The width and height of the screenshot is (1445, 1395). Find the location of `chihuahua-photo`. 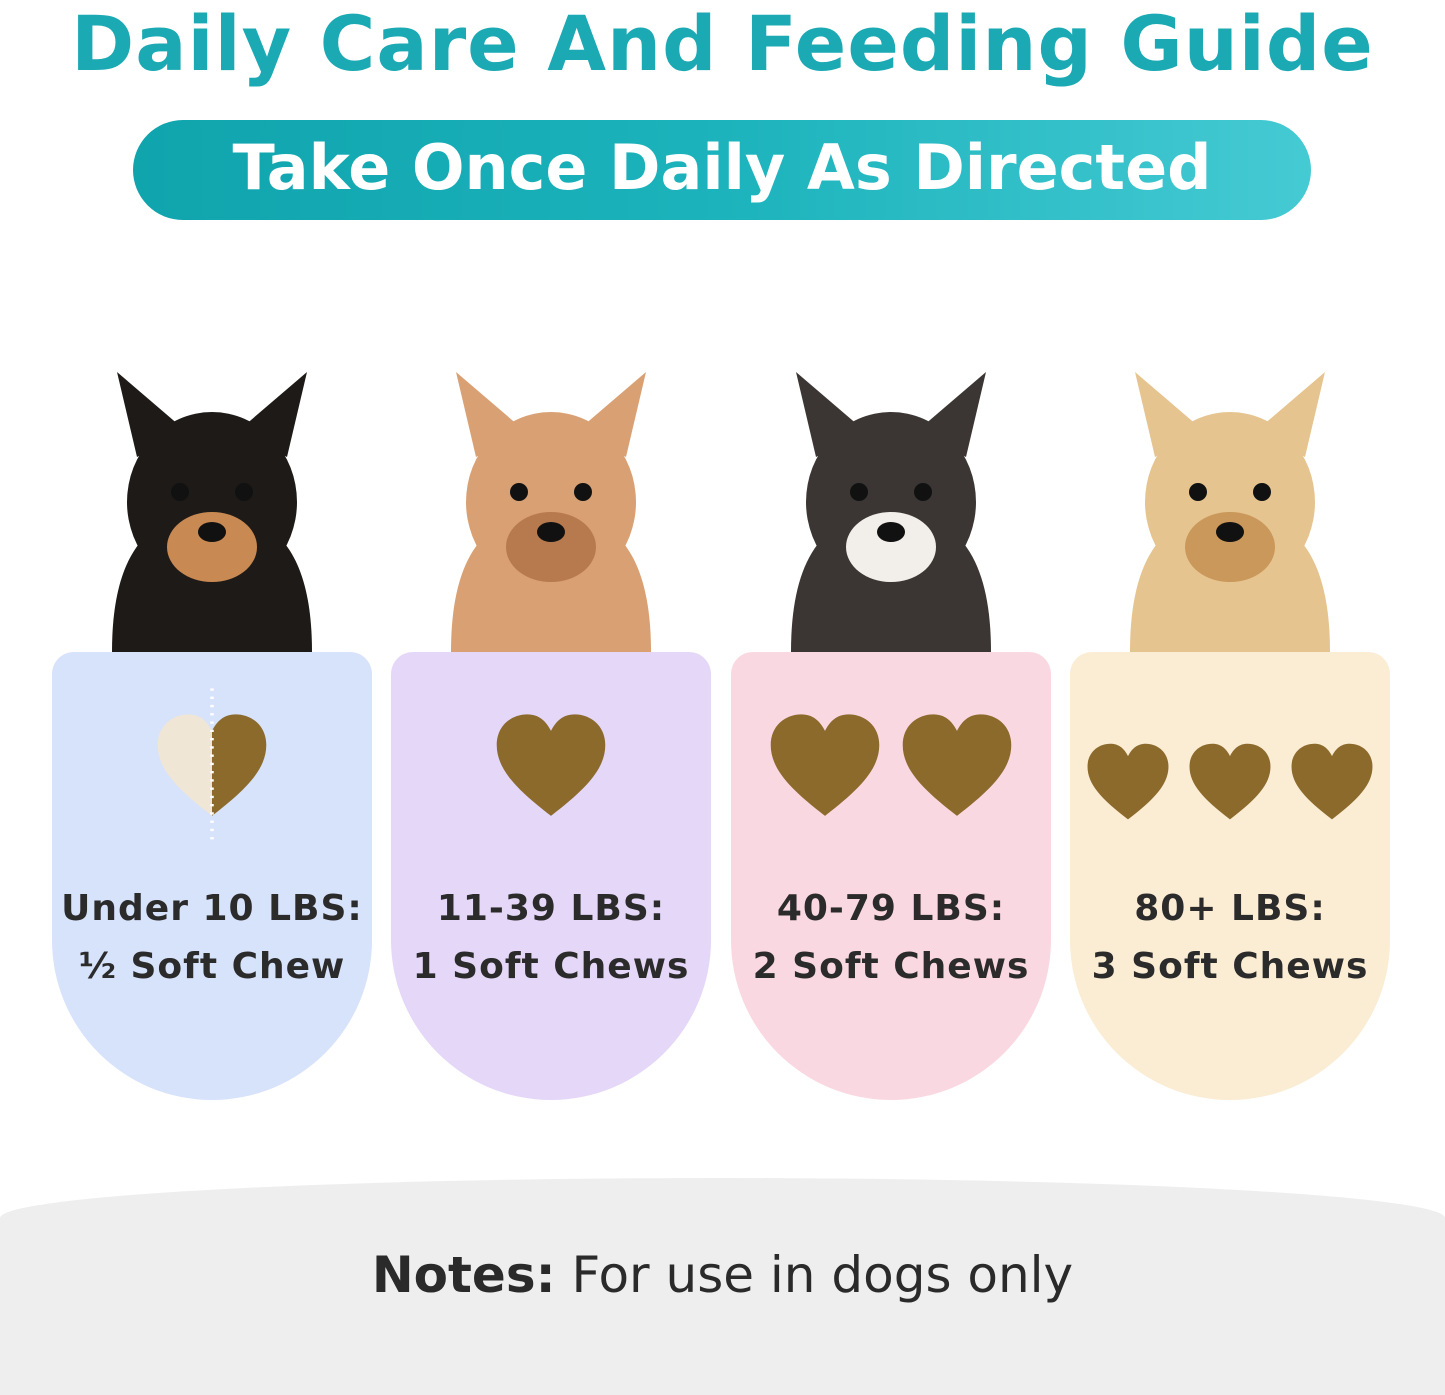

chihuahua-photo is located at coordinates (212, 507).